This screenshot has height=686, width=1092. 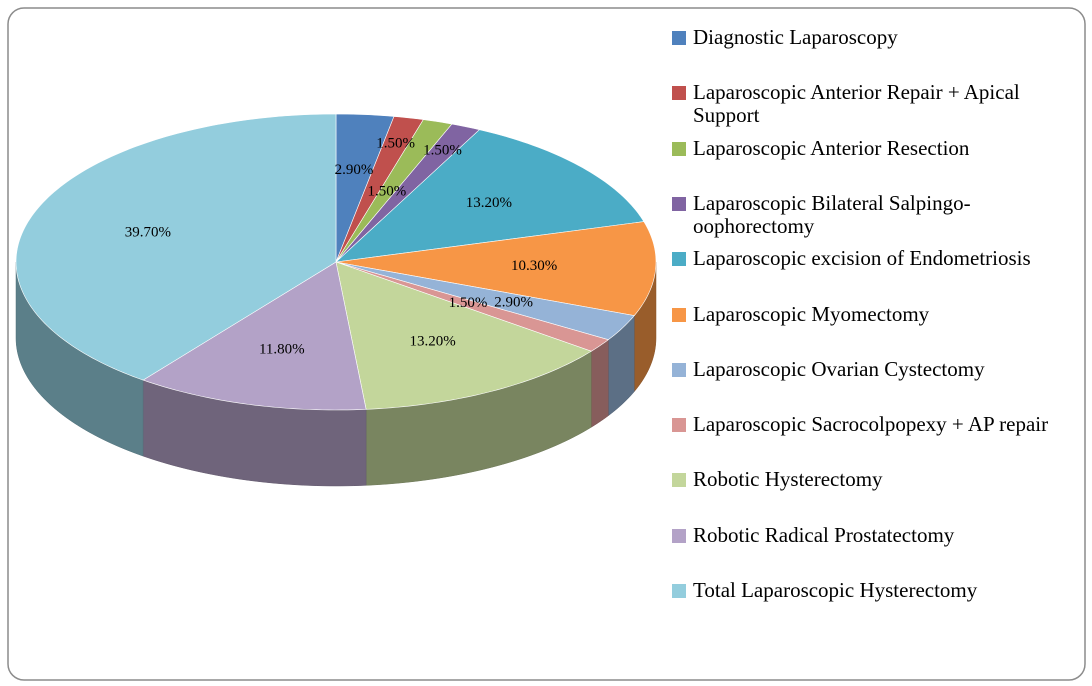 I want to click on legend-label: Robotic Hysterectomy, so click(x=788, y=479).